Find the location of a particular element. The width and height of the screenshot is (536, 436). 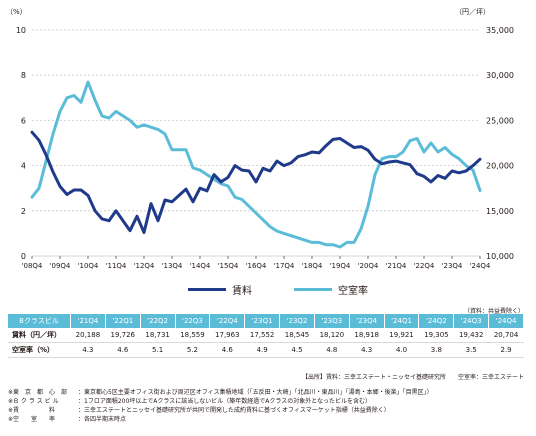

table-cell: 19,305 is located at coordinates (436, 335).